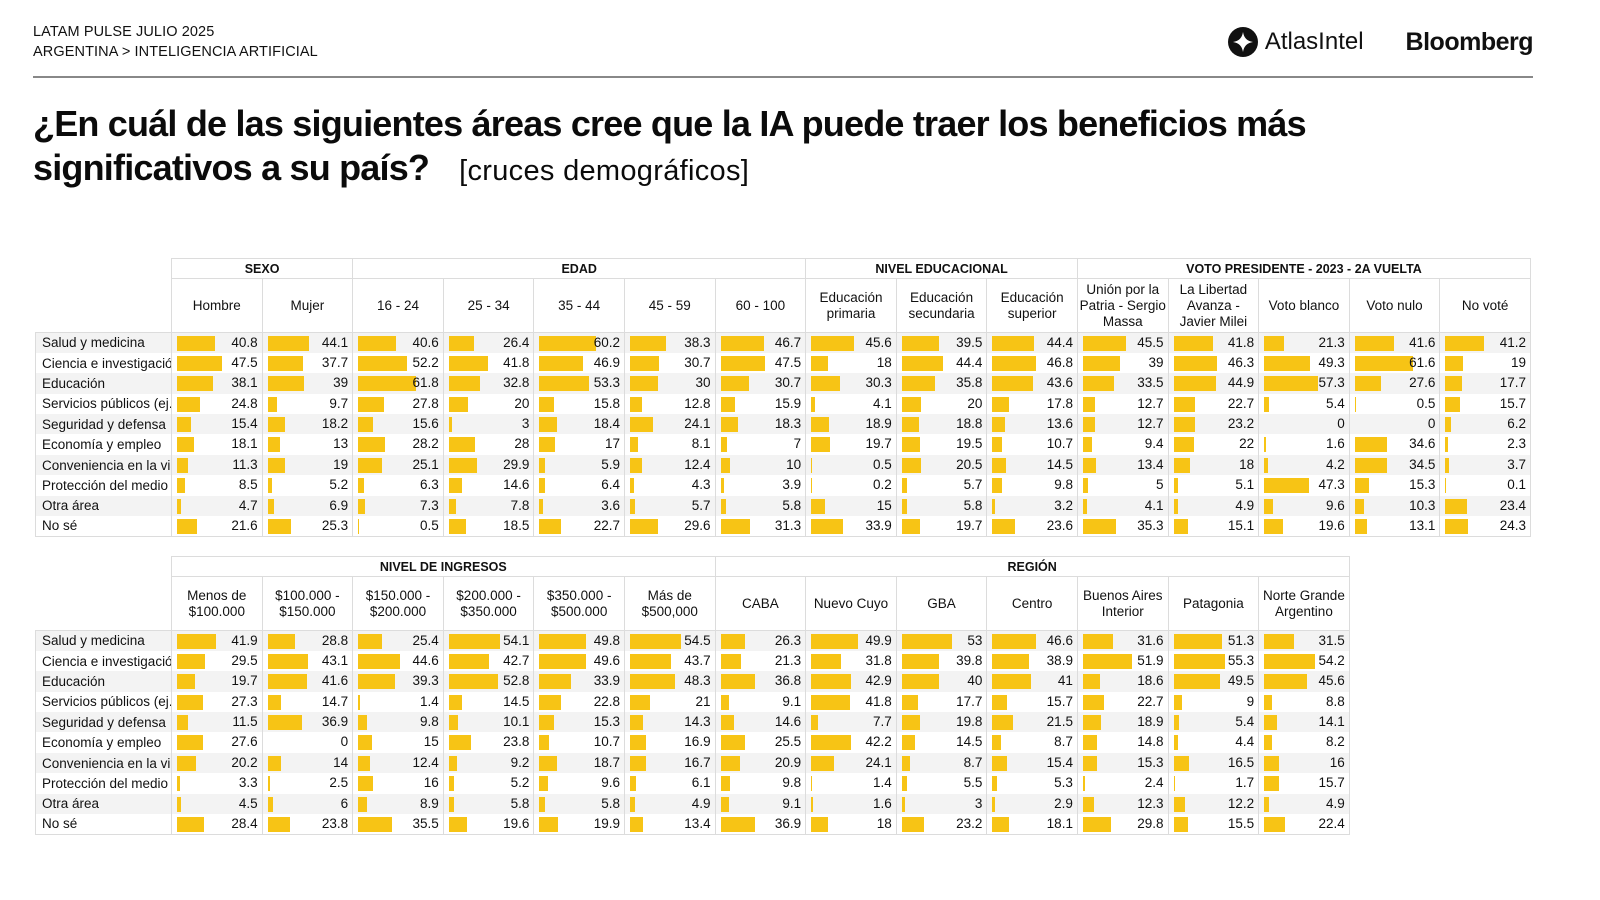 The image size is (1600, 900). I want to click on data-cell: 28.4, so click(217, 824).